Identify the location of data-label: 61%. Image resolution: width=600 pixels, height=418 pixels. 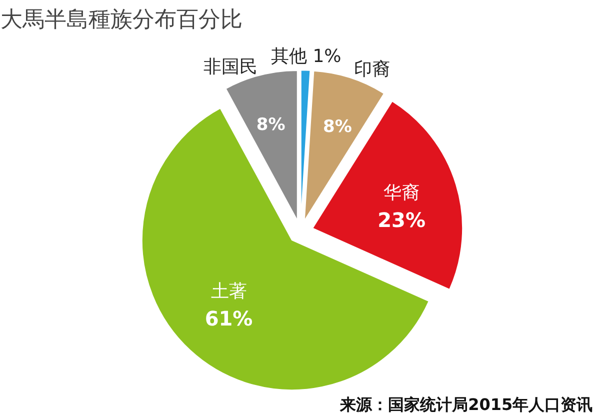
(228, 318).